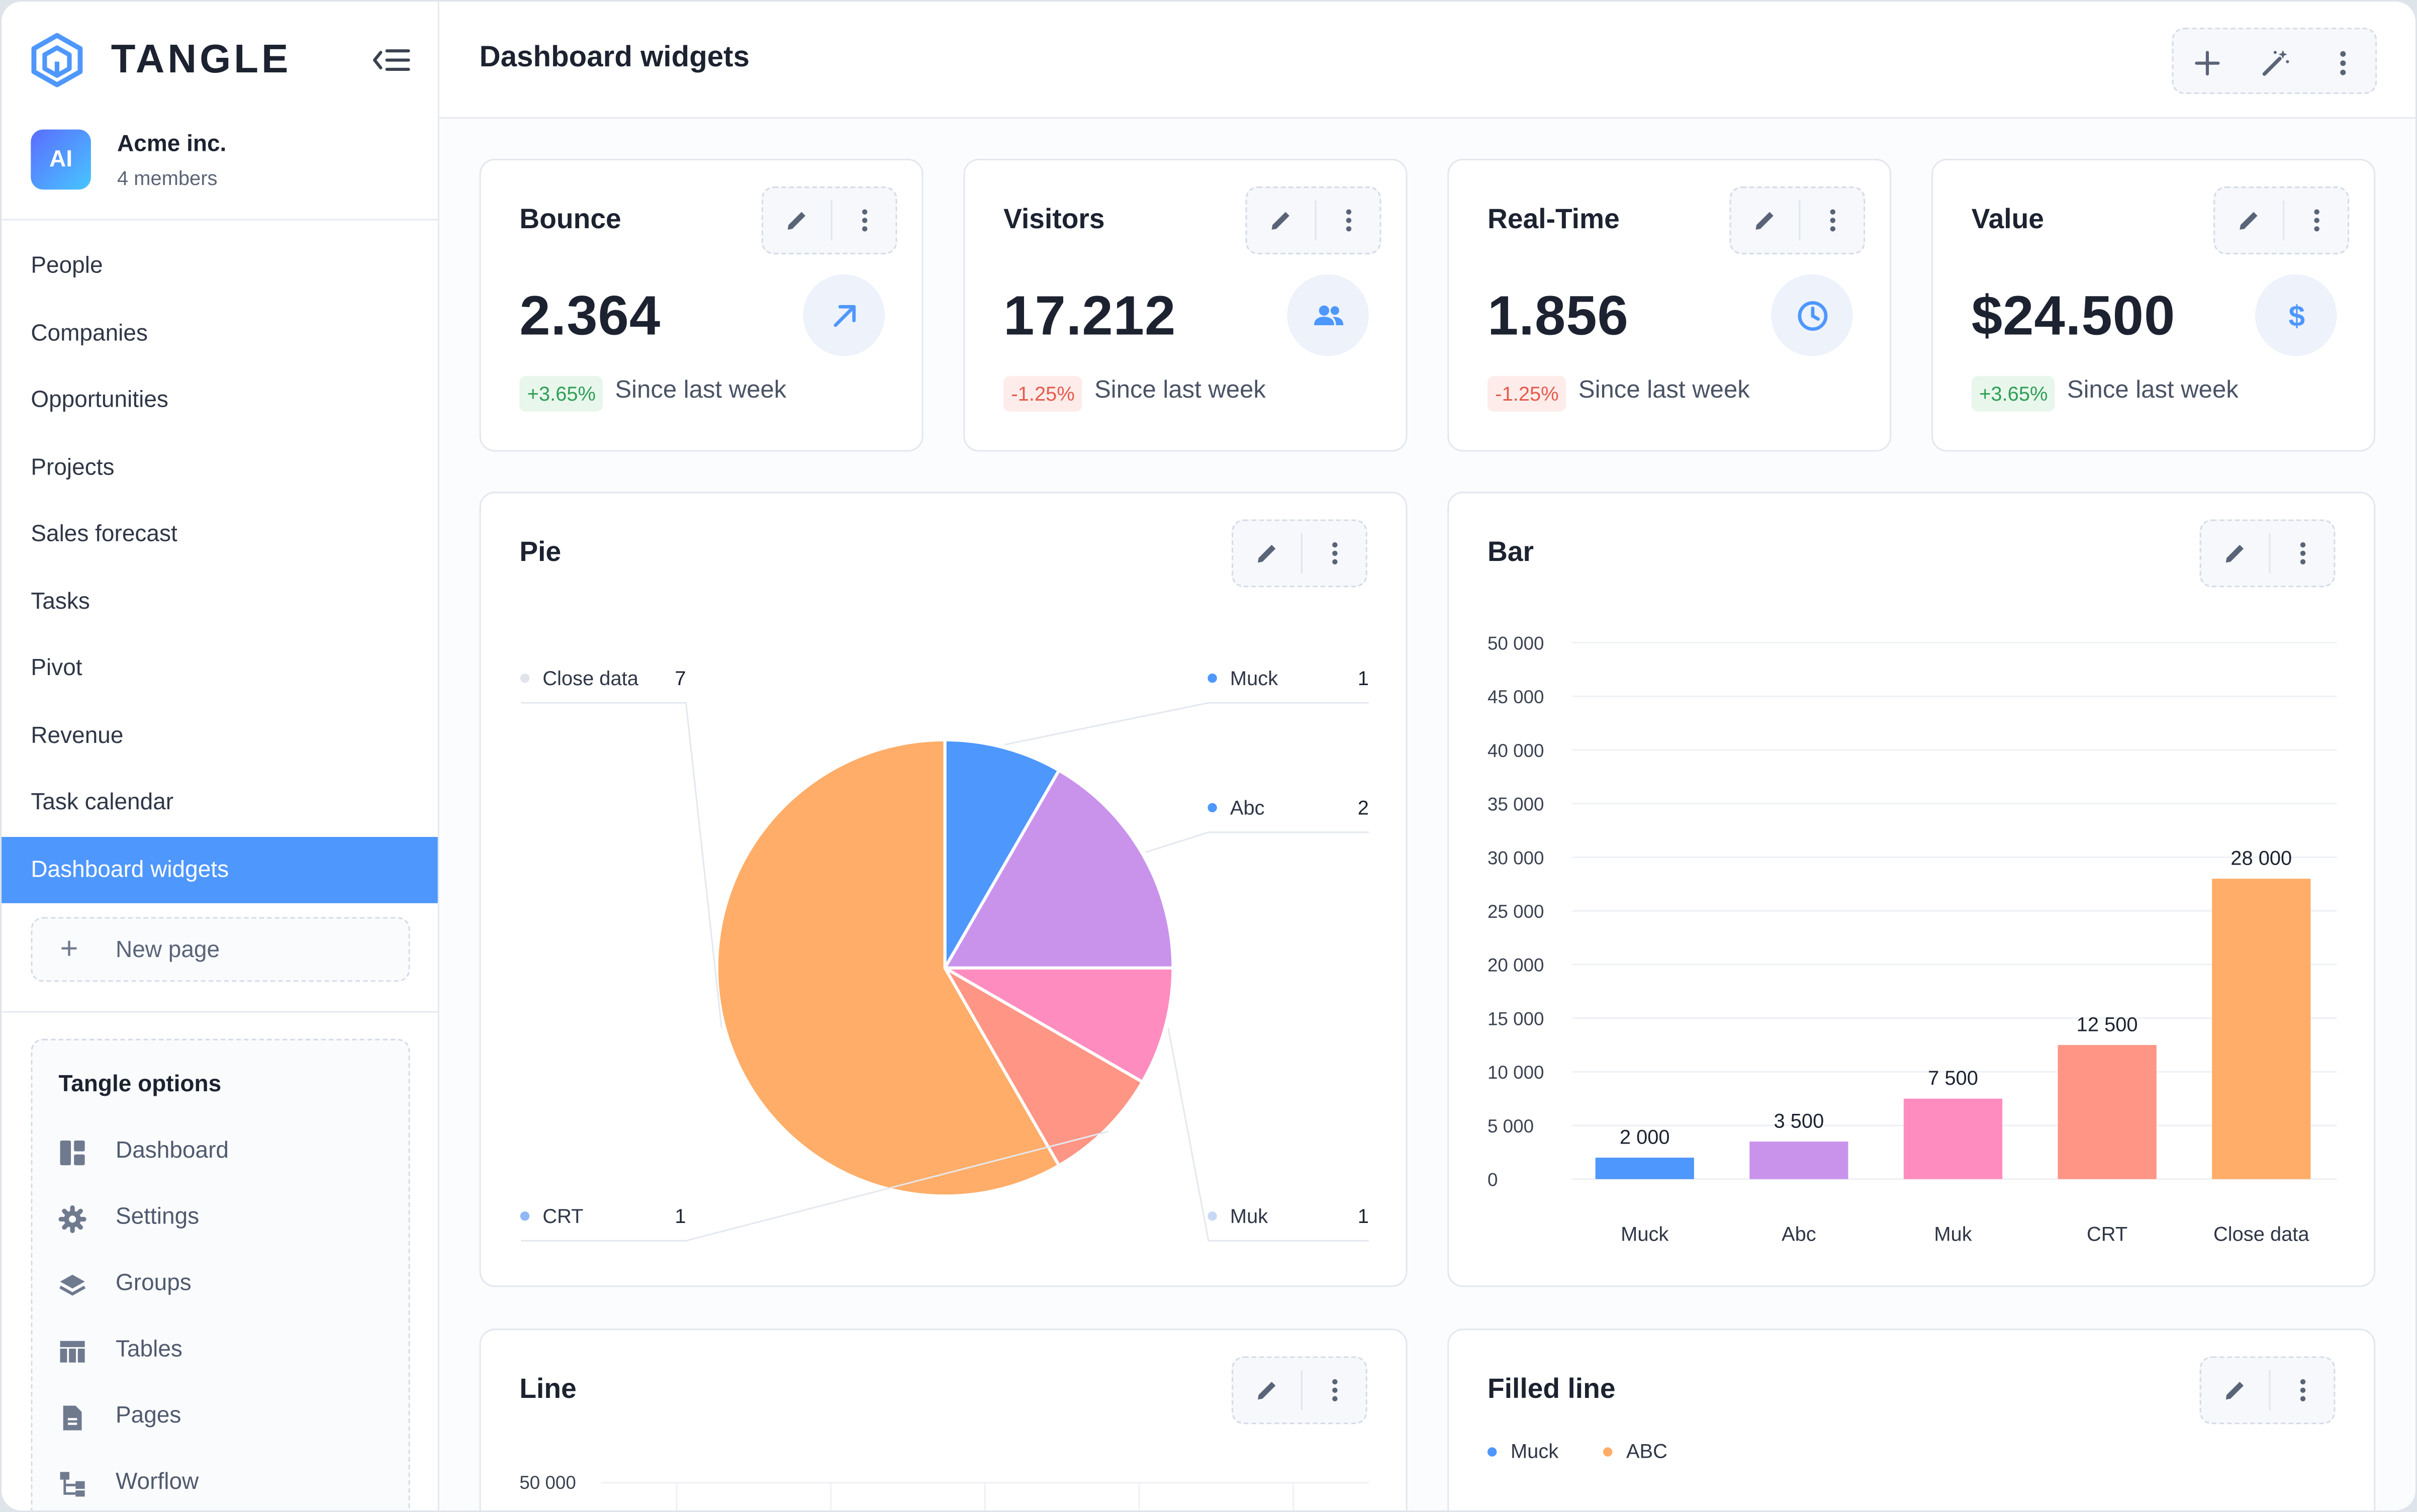  I want to click on legend-item-muck: Muck, so click(1523, 1451).